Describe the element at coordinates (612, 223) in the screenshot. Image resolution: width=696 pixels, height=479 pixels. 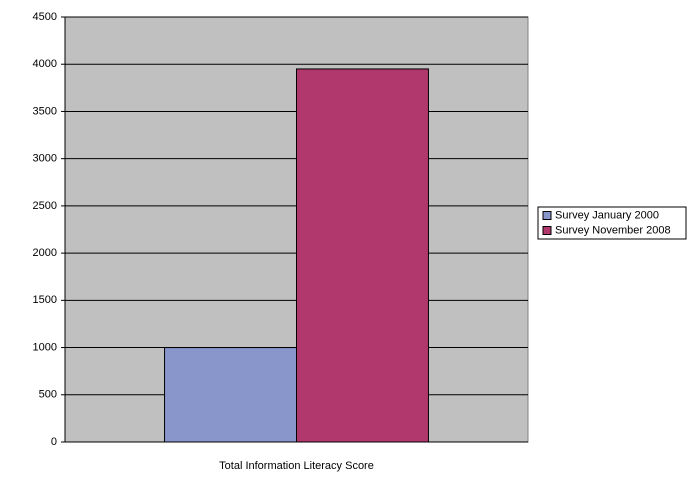
I see `legend-box` at that location.